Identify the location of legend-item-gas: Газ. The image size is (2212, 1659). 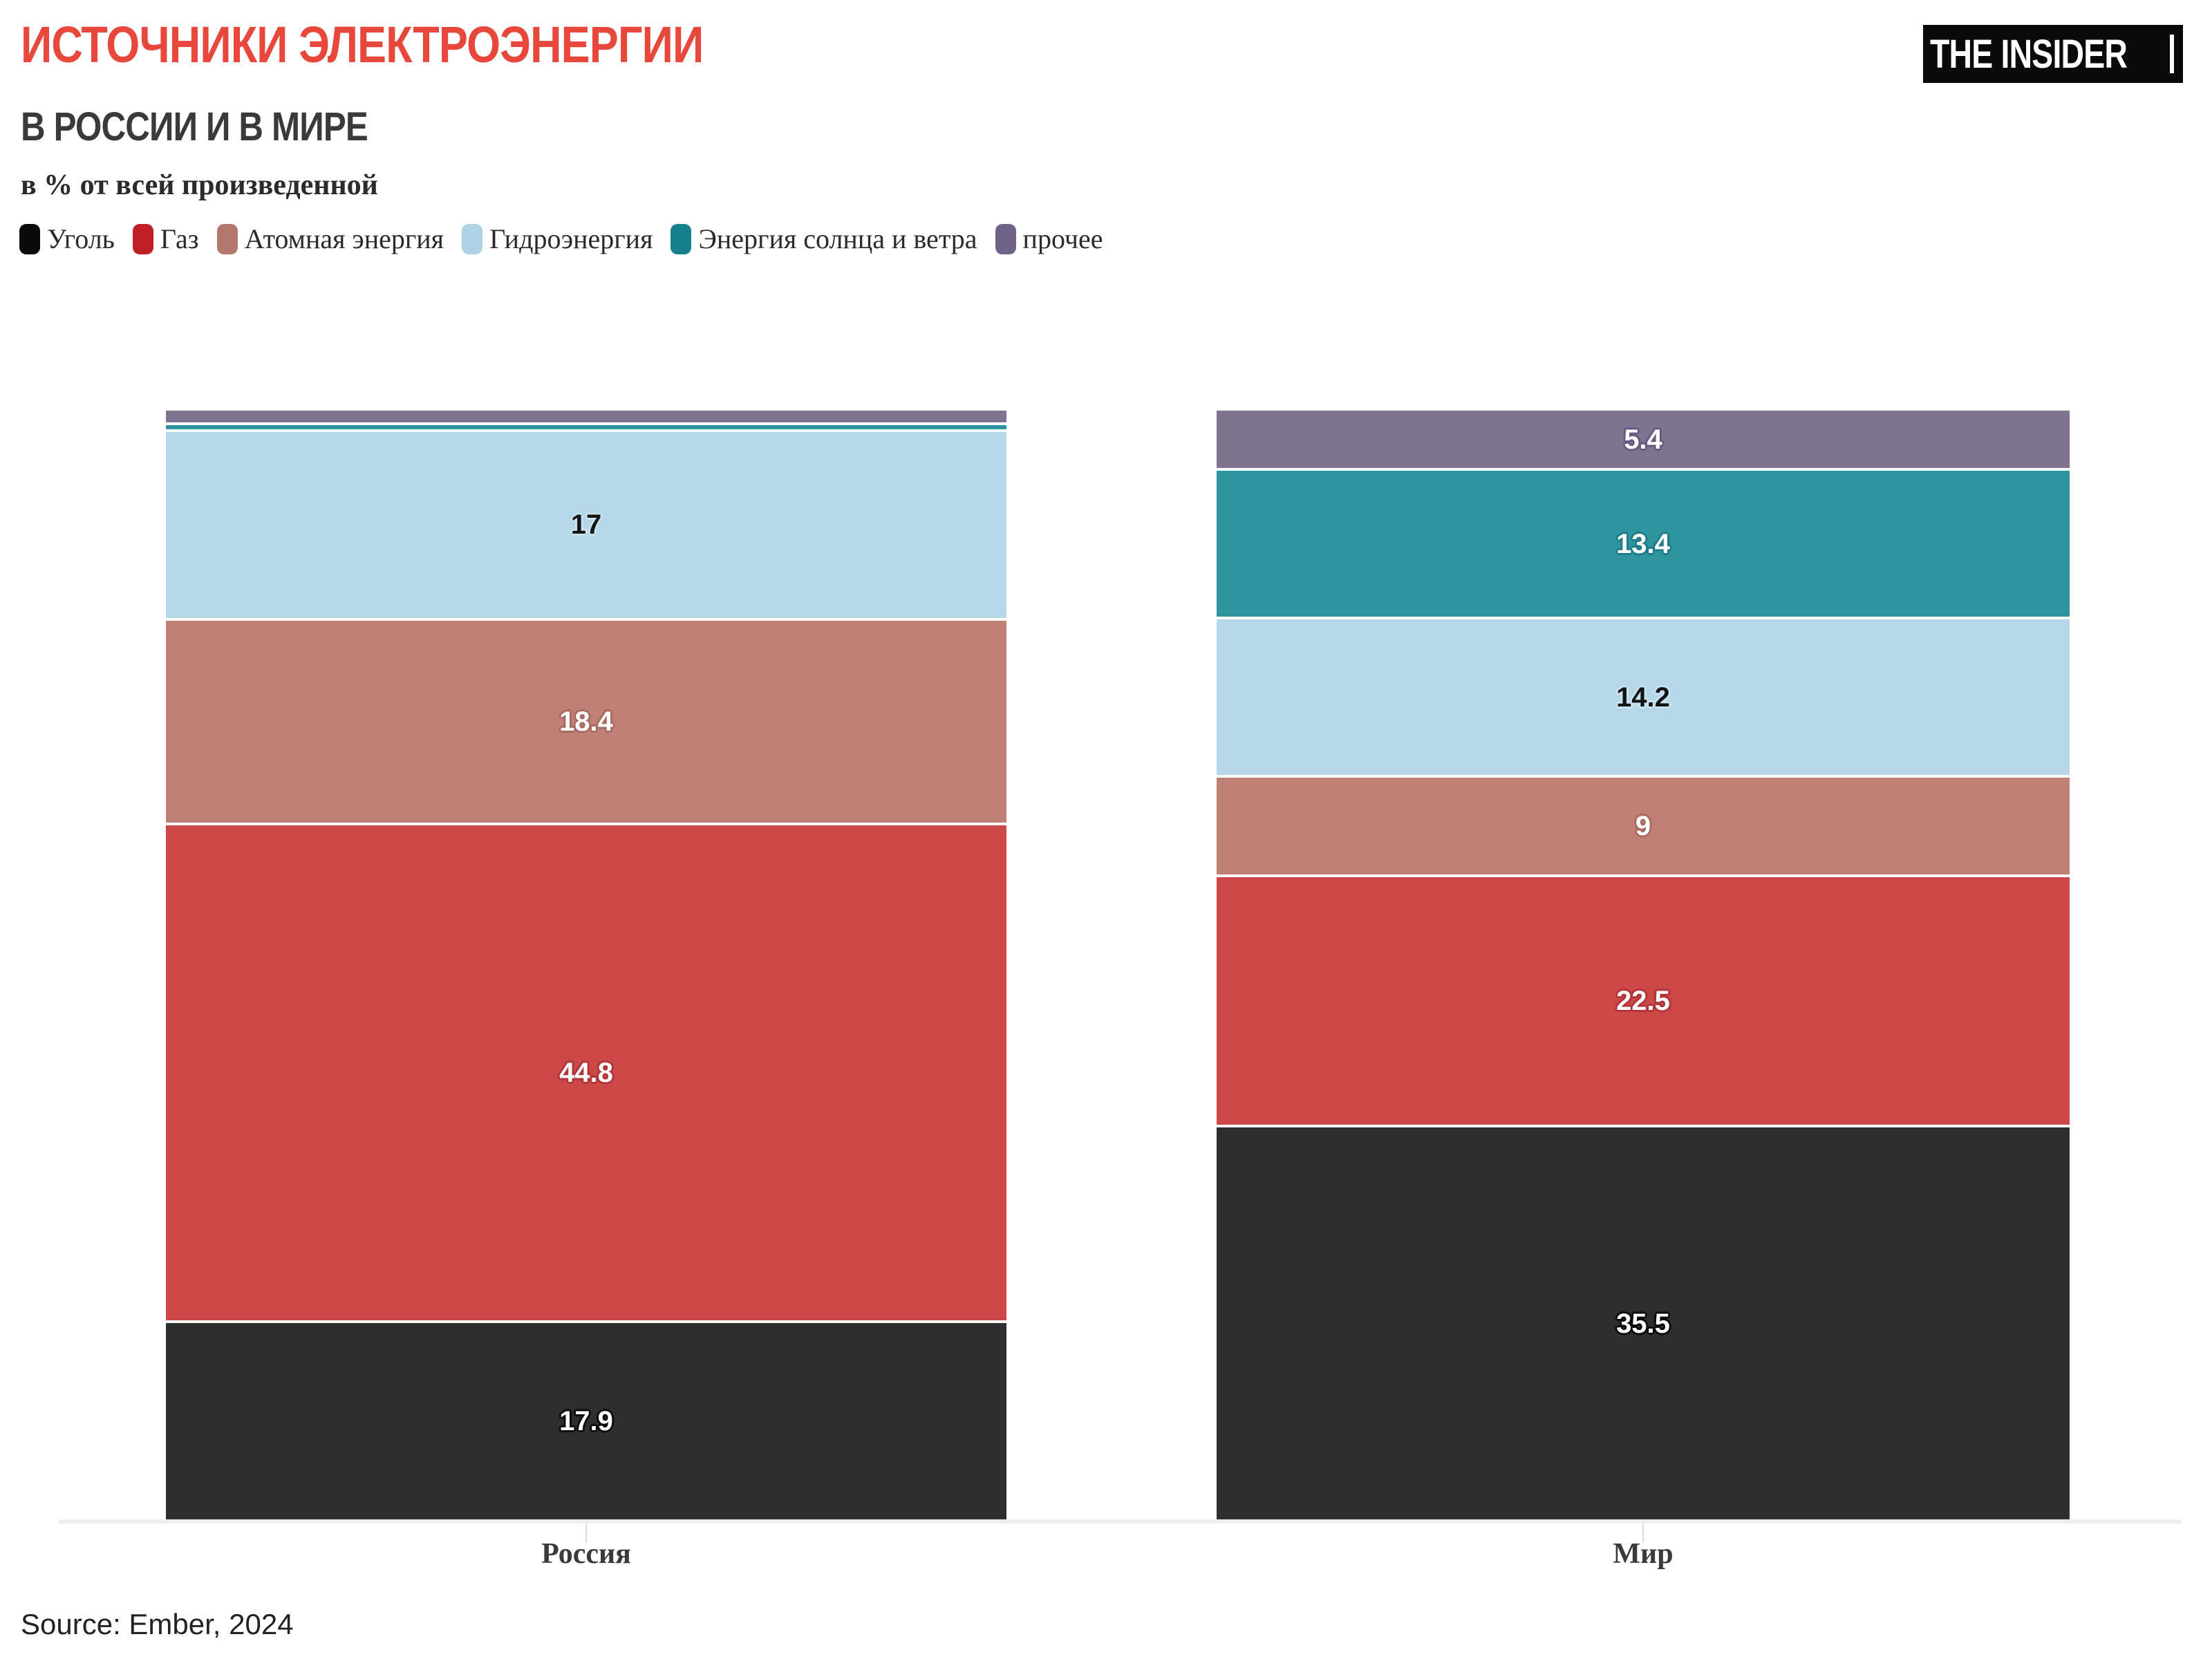
(165, 239).